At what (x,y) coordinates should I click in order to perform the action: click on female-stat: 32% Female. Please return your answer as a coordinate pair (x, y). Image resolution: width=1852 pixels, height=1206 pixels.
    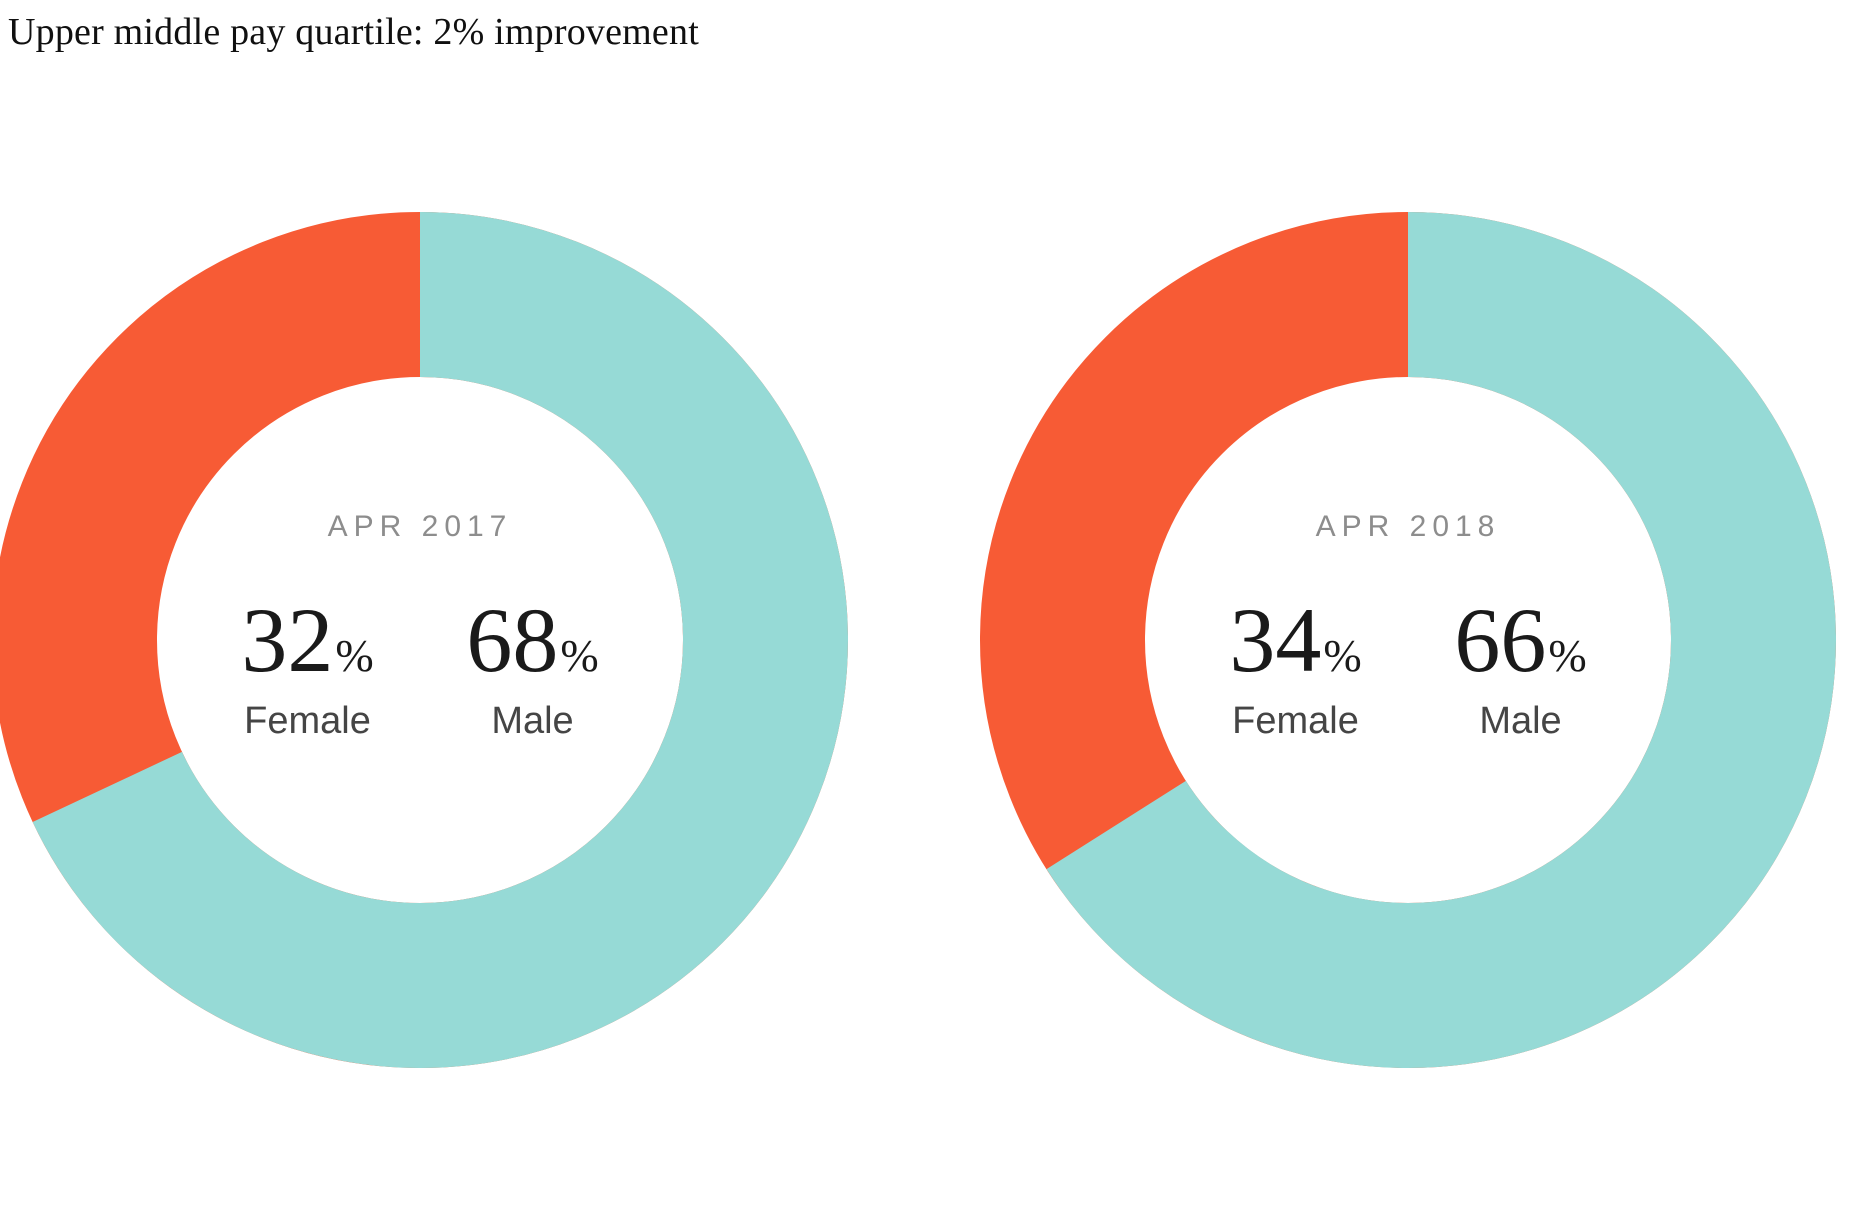
    Looking at the image, I should click on (307, 668).